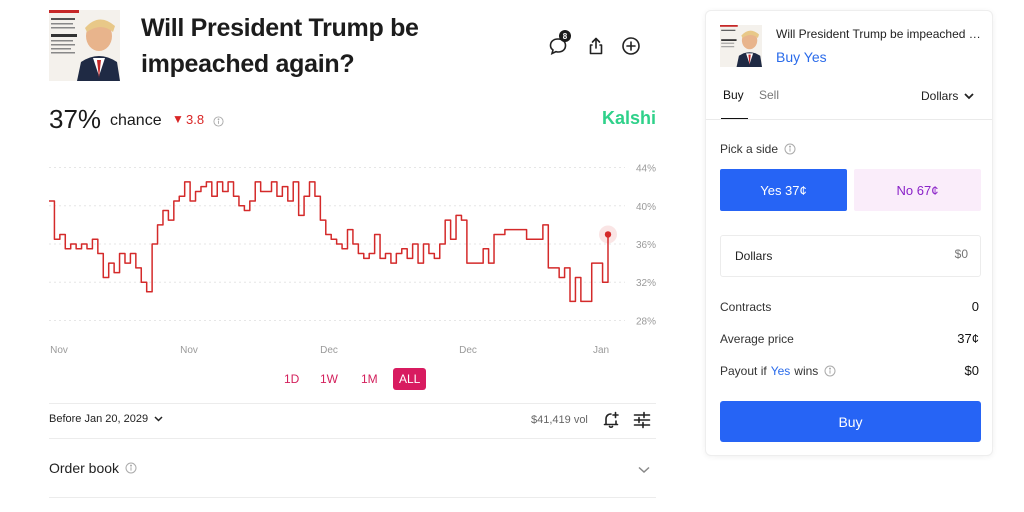 This screenshot has width=1024, height=512. I want to click on plus-circle-icon, so click(631, 46).